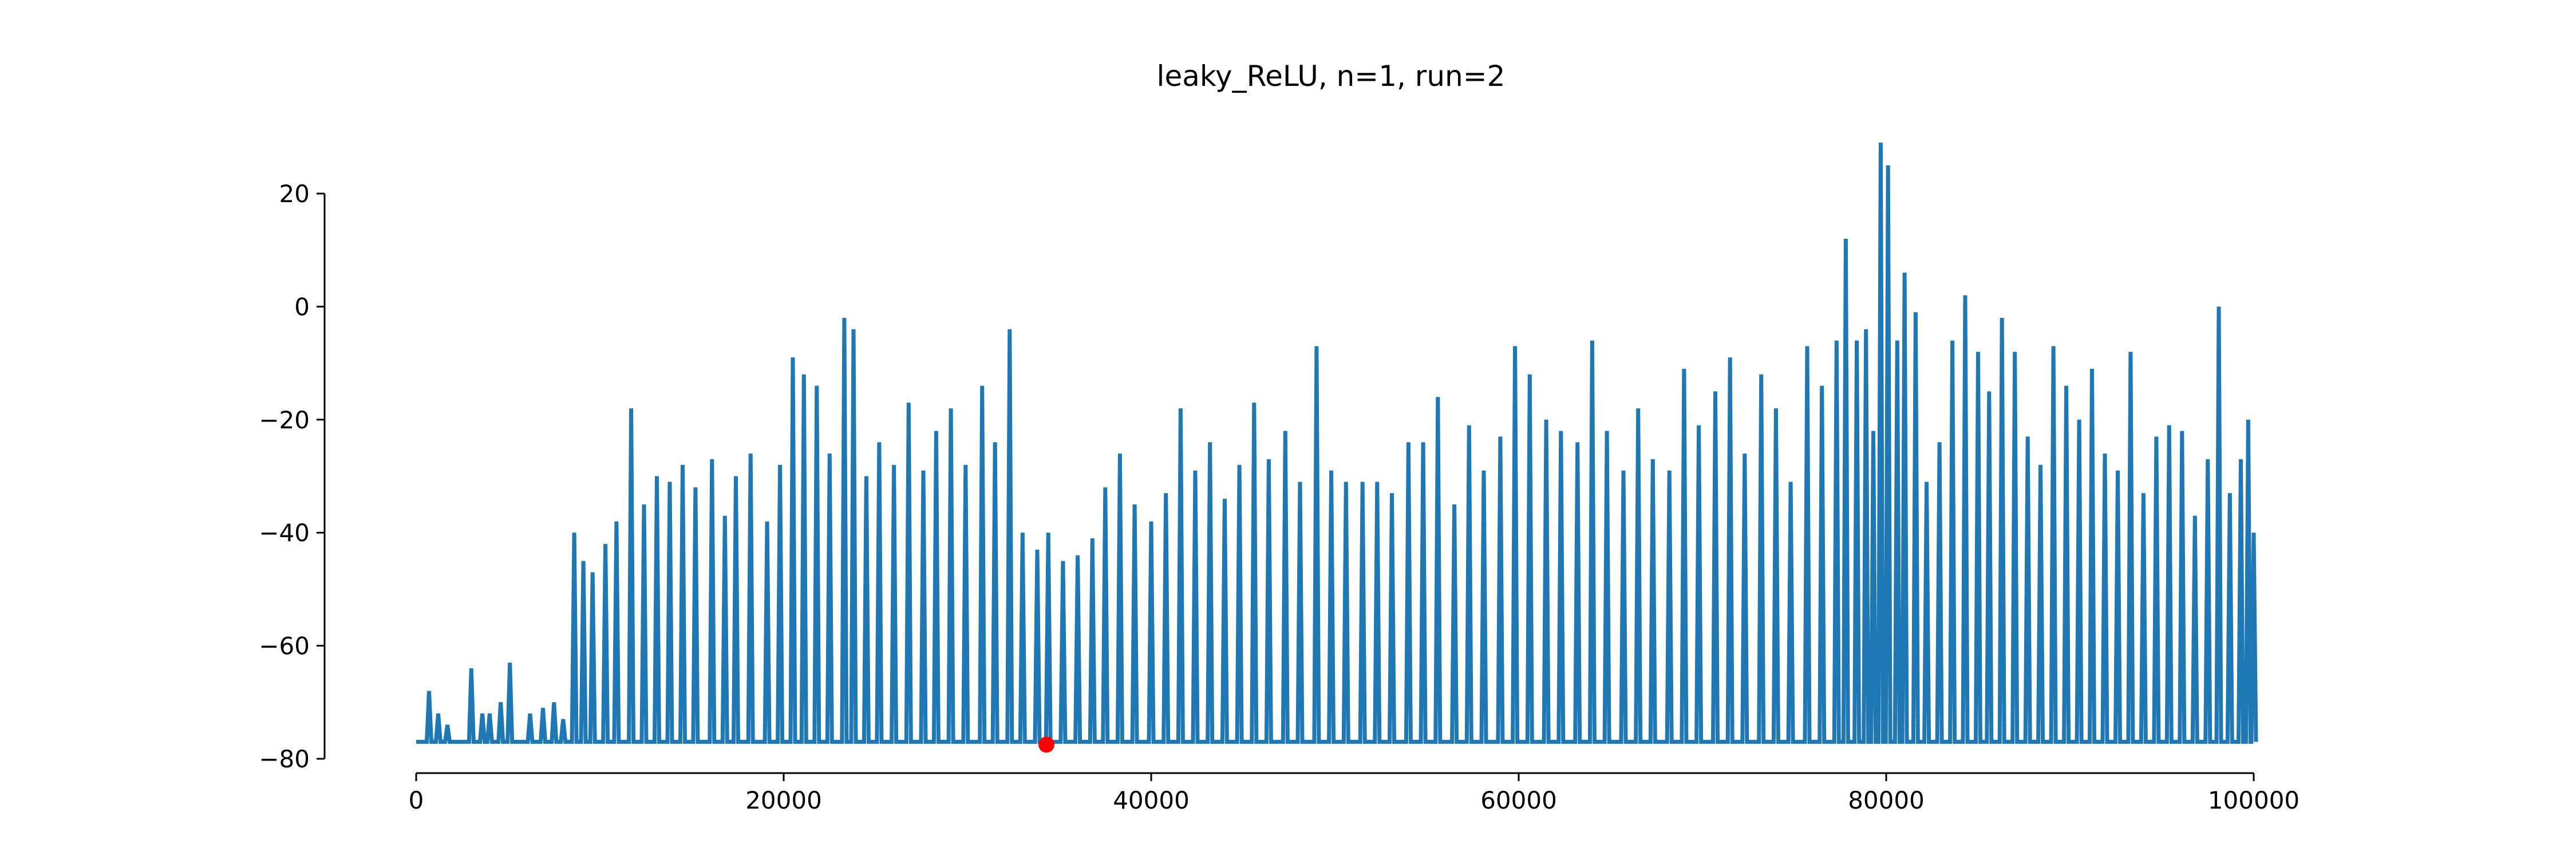 This screenshot has height=859, width=2576. Describe the element at coordinates (284, 420) in the screenshot. I see `y-tick-label: −20` at that location.